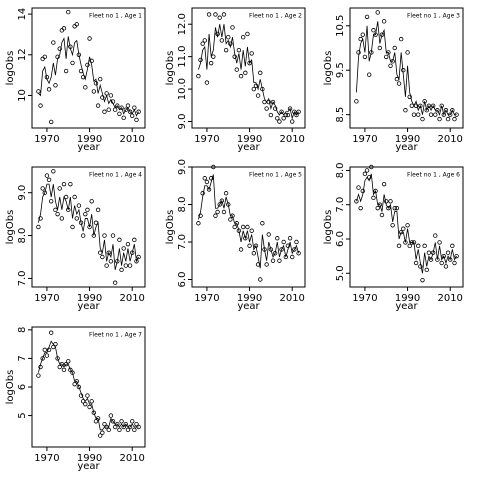  I want to click on y-tick-label: 6, so click(22, 387).